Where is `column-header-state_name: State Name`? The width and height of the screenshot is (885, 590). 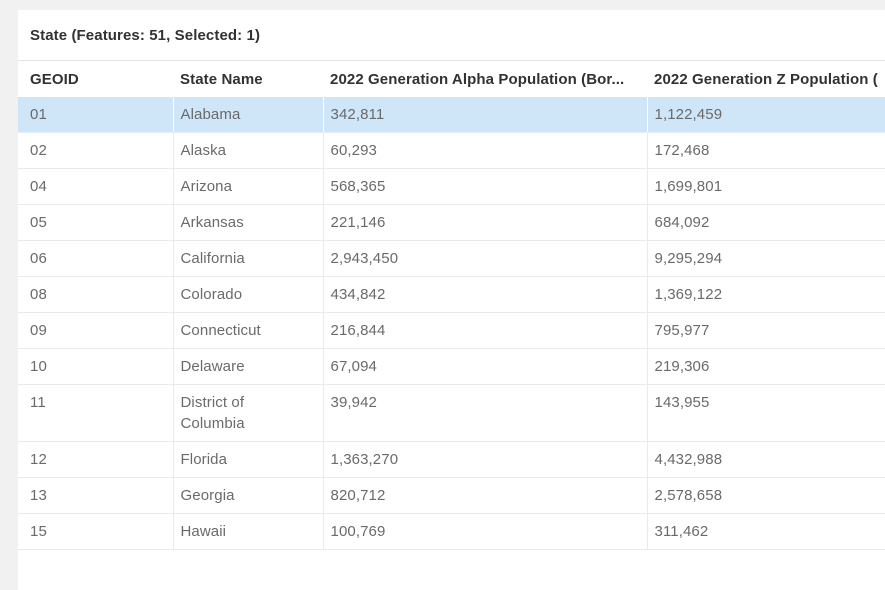 column-header-state_name: State Name is located at coordinates (221, 79).